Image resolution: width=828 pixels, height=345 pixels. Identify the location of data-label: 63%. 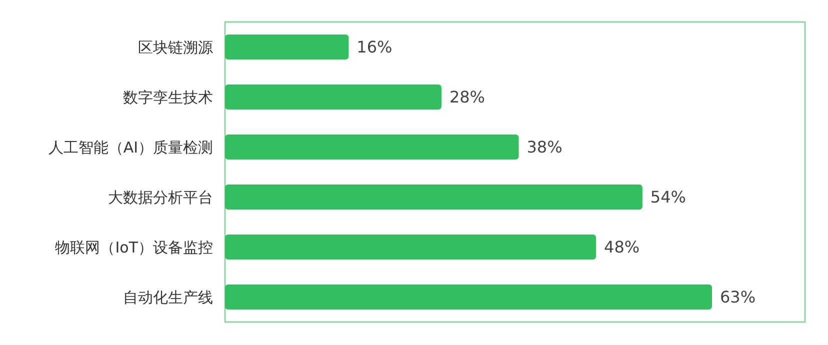
(738, 297).